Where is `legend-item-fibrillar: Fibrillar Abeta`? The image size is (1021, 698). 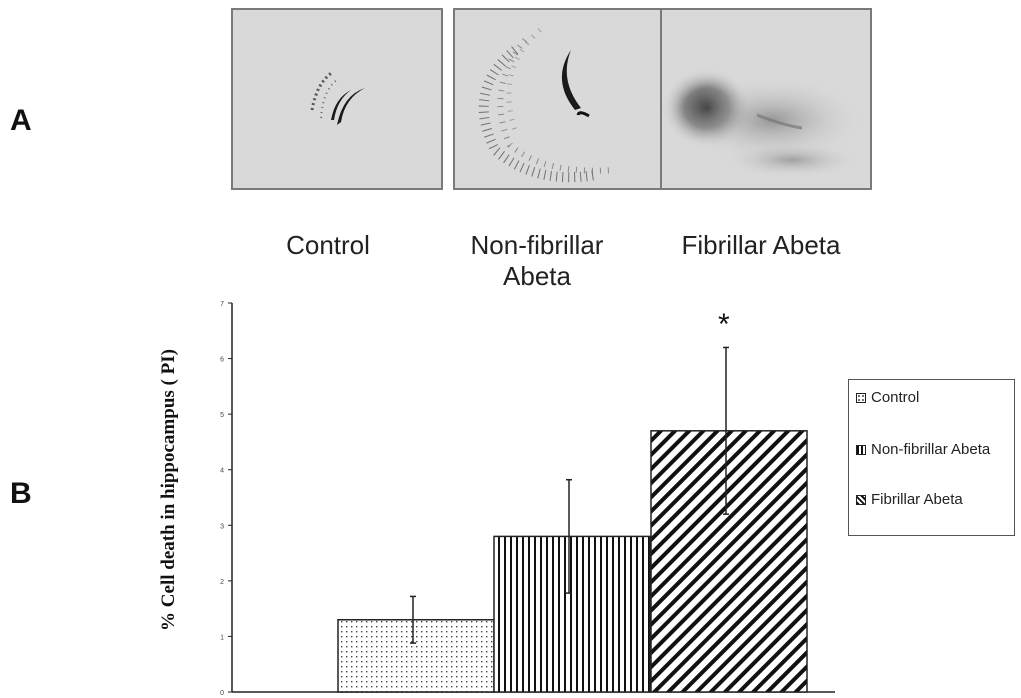 legend-item-fibrillar: Fibrillar Abeta is located at coordinates (933, 500).